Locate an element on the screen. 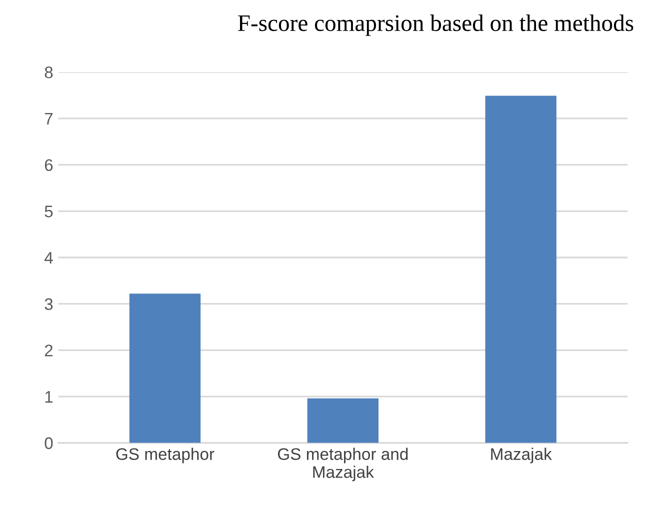 The height and width of the screenshot is (515, 647). x-tick-label: Mazajak is located at coordinates (521, 456).